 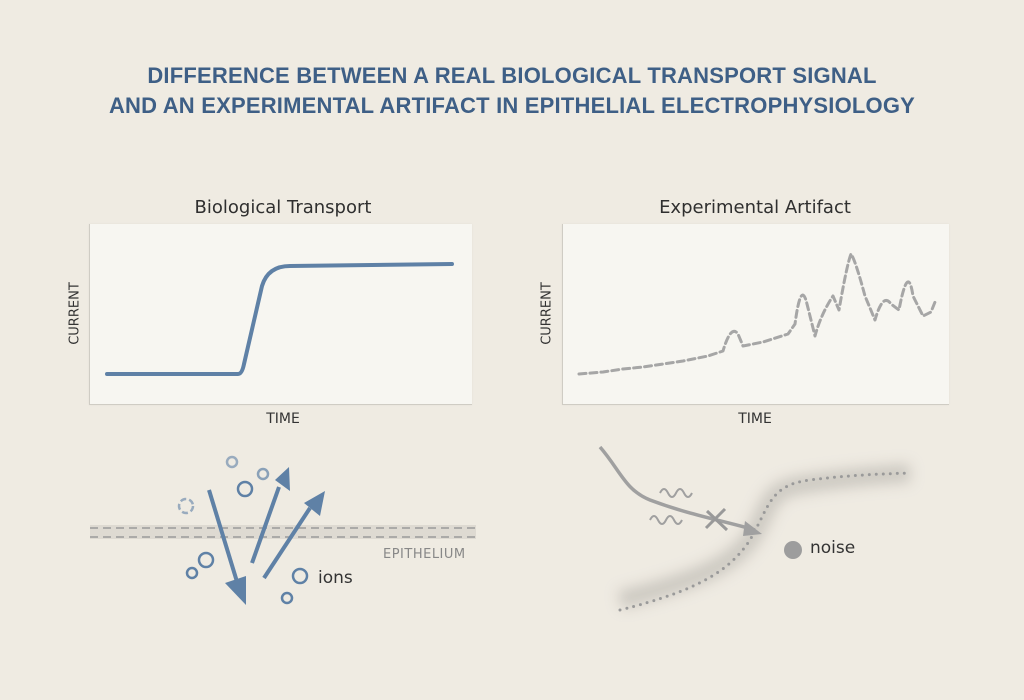 What do you see at coordinates (283, 419) in the screenshot?
I see `left-x-axis-label: TIME` at bounding box center [283, 419].